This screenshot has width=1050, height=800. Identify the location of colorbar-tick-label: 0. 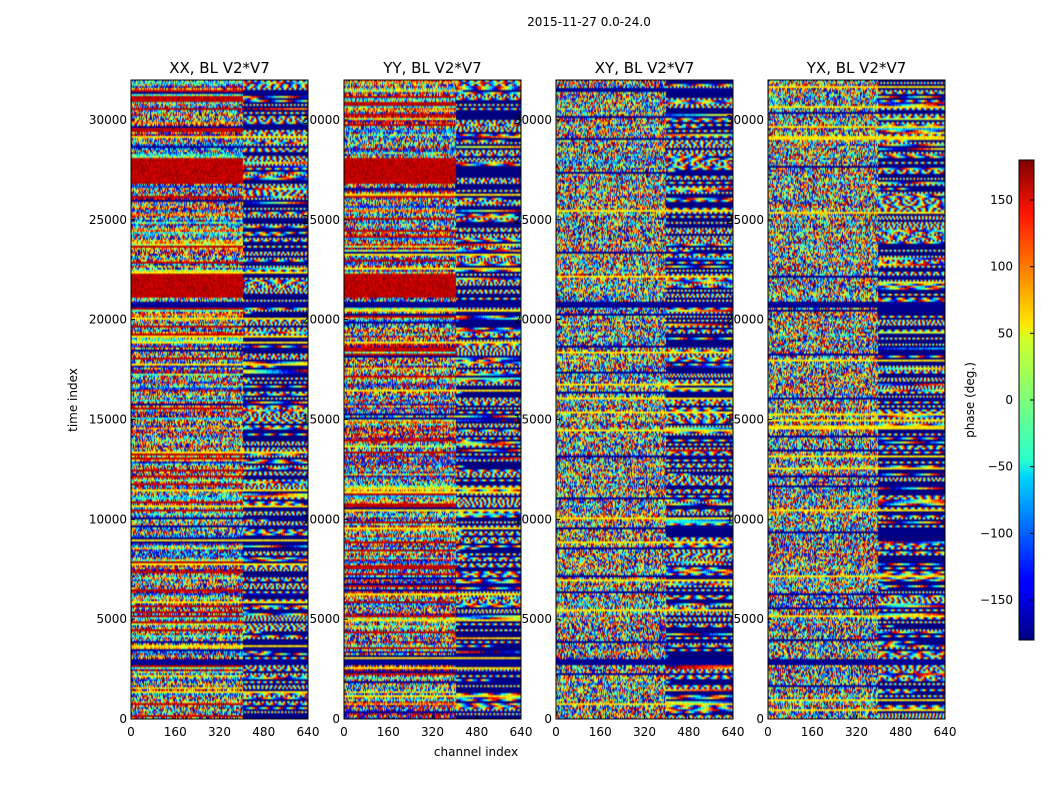
(1009, 400).